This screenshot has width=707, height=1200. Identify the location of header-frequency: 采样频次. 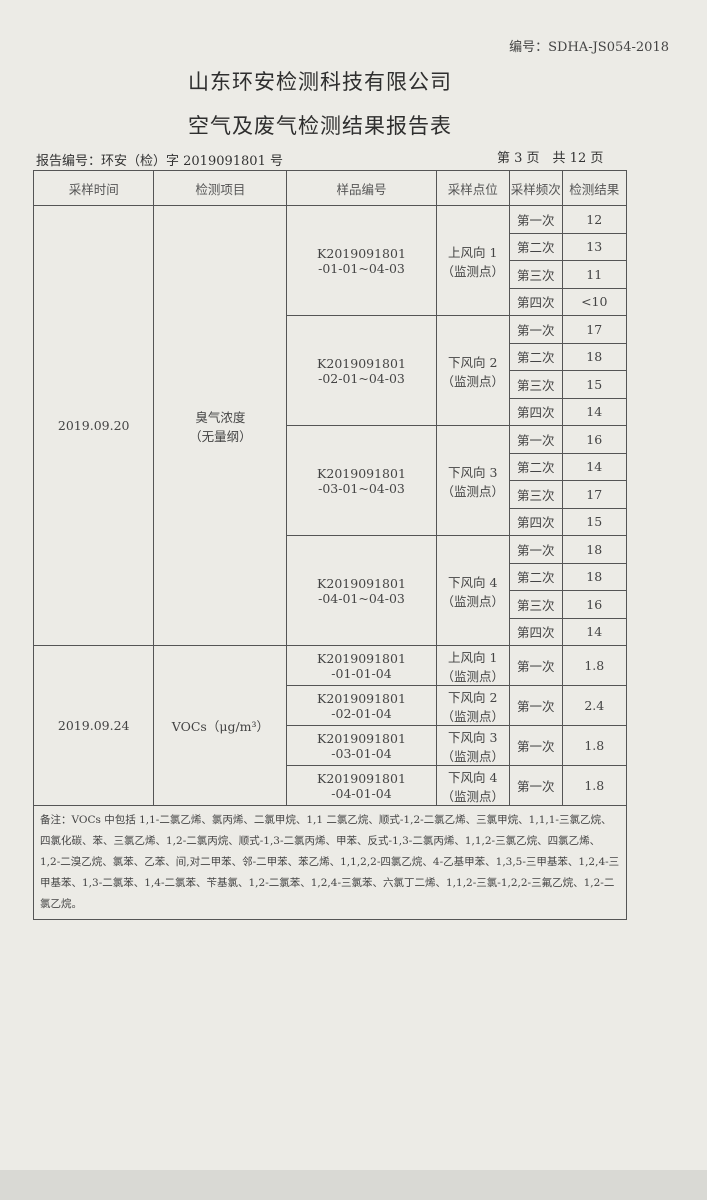
(535, 188).